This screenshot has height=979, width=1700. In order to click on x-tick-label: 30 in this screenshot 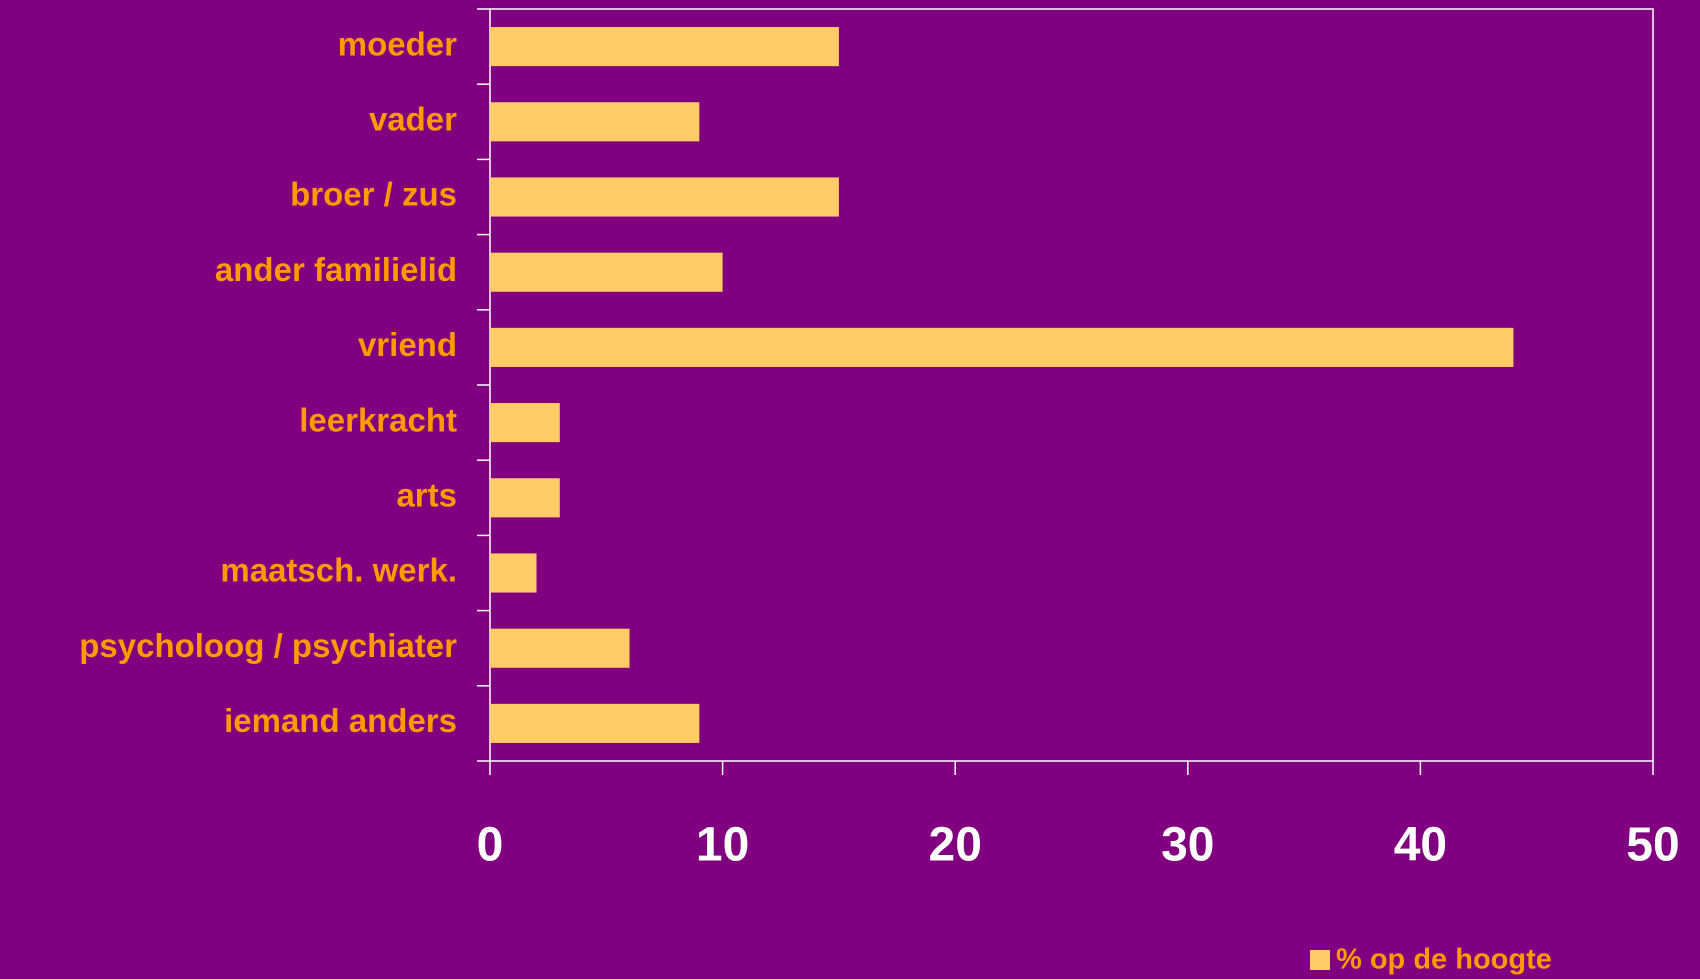, I will do `click(1187, 845)`.